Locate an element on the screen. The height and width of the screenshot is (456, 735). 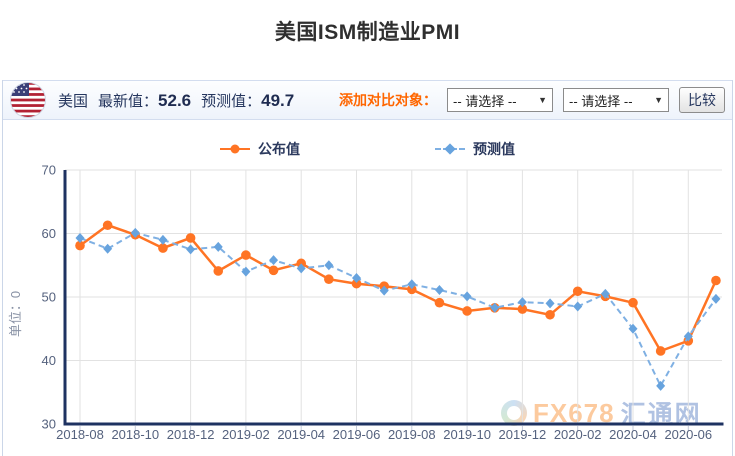
forecast-label: 预测值： is located at coordinates (231, 101).